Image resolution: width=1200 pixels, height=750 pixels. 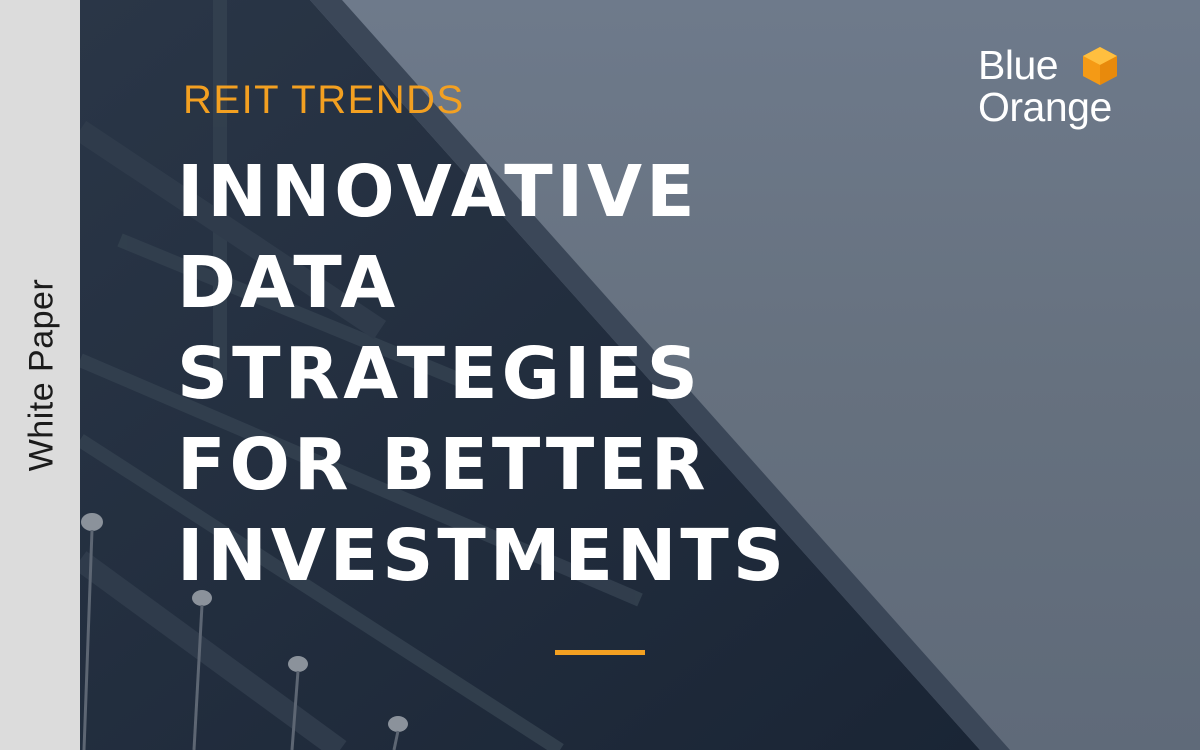 I want to click on blue-orange-logo: Blue Orange, so click(x=1063, y=99).